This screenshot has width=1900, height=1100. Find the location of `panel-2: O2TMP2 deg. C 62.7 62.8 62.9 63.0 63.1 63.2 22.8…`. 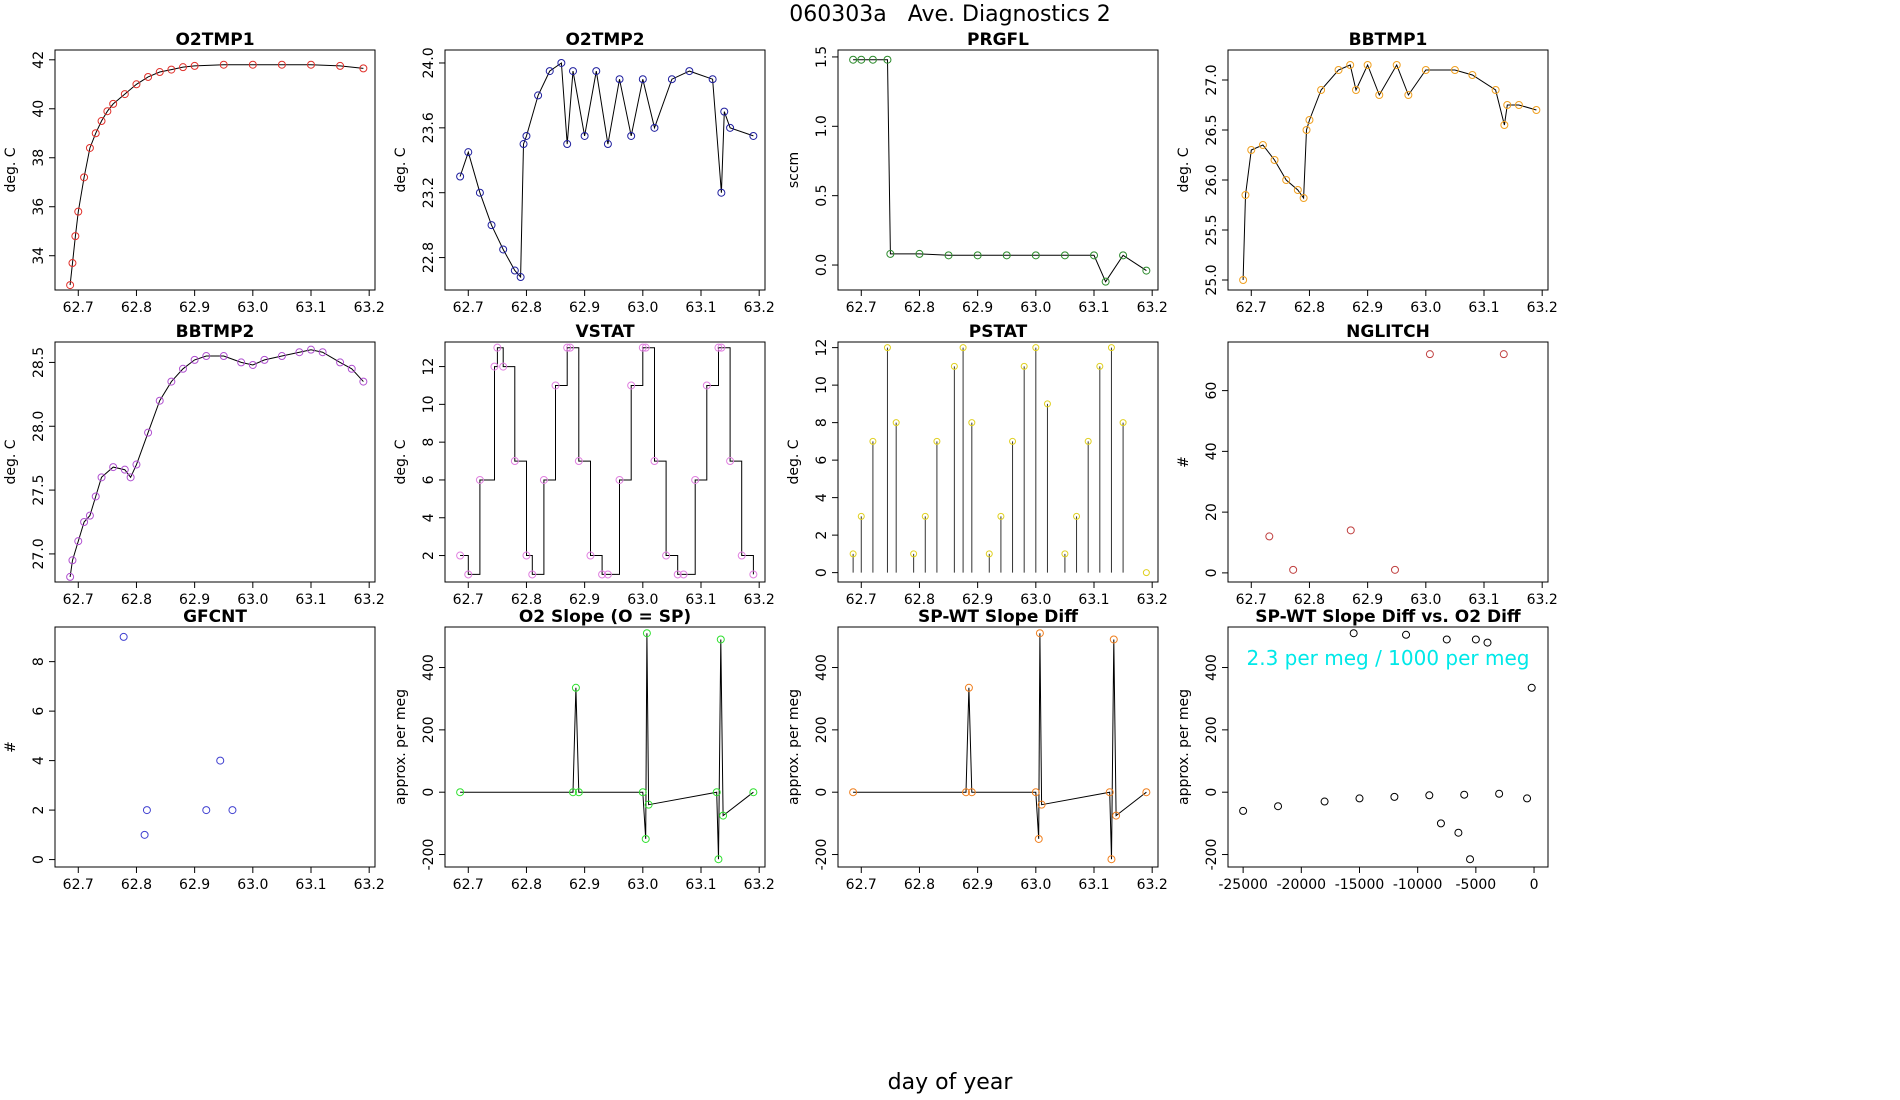

panel-2: O2TMP2 deg. C 62.7 62.8 62.9 63.0 63.1 63.2 22.8… is located at coordinates (584, 173).